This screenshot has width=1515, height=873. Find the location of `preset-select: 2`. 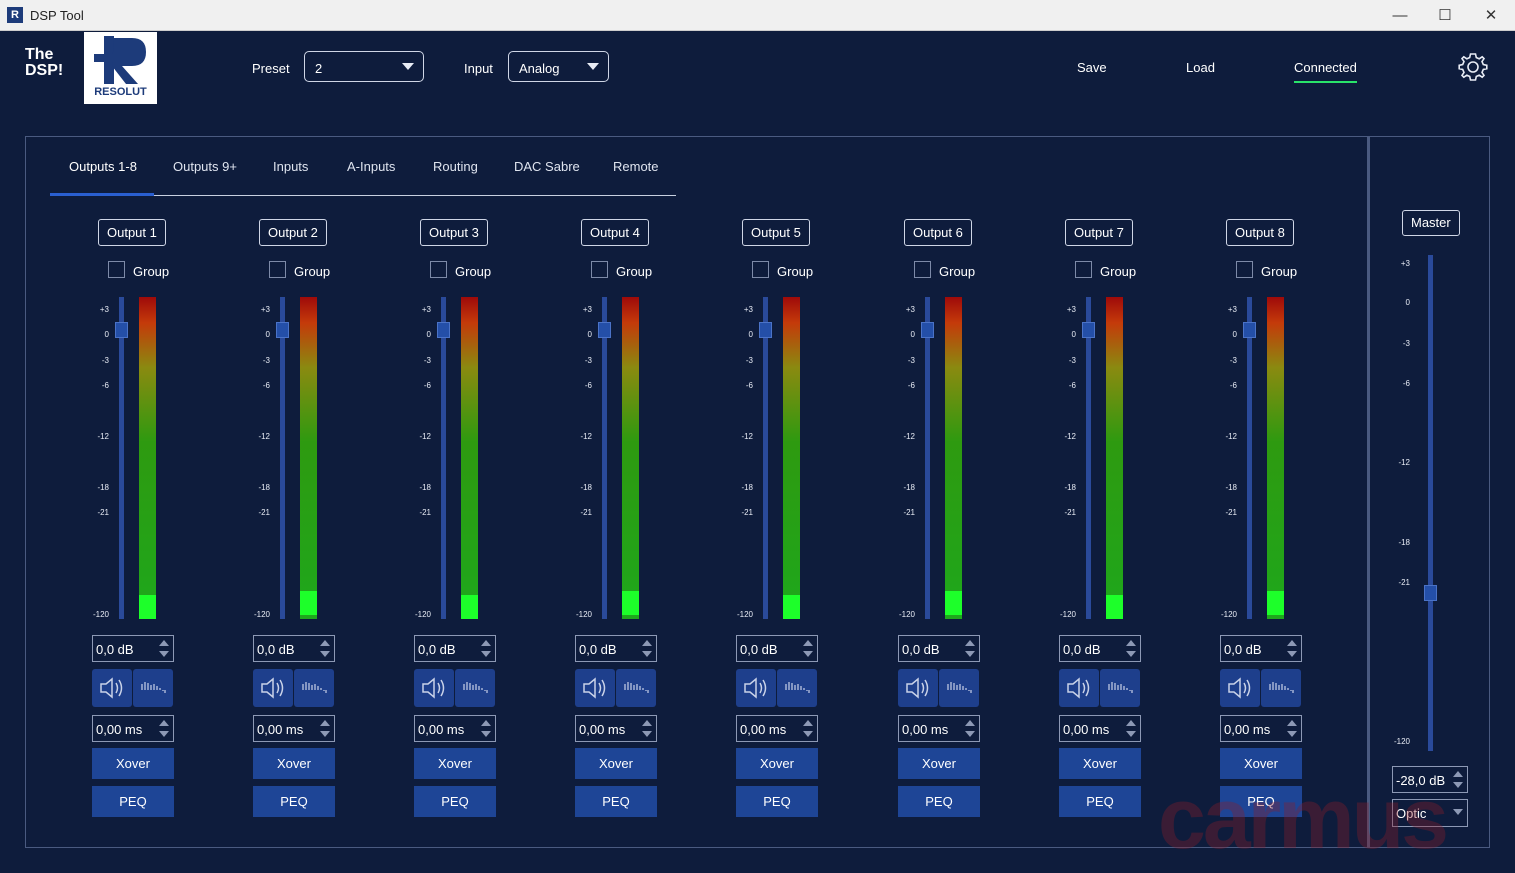

preset-select: 2 is located at coordinates (364, 66).